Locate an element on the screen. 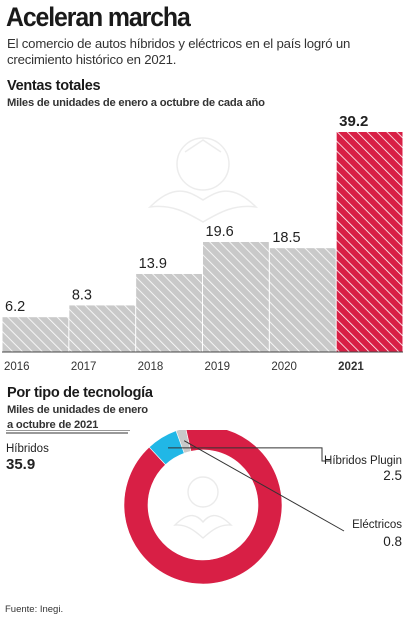 Image resolution: width=405 pixels, height=620 pixels. hibridos-label: Híbridos is located at coordinates (27, 449).